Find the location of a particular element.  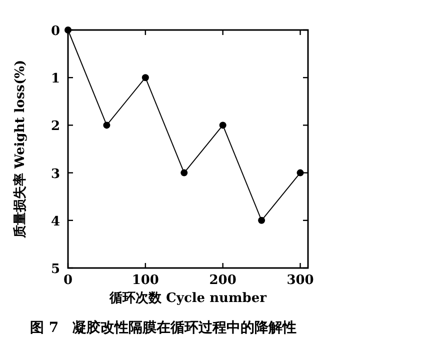

y-axis-title: 质量损失率 Weight loss(%) is located at coordinates (20, 150).